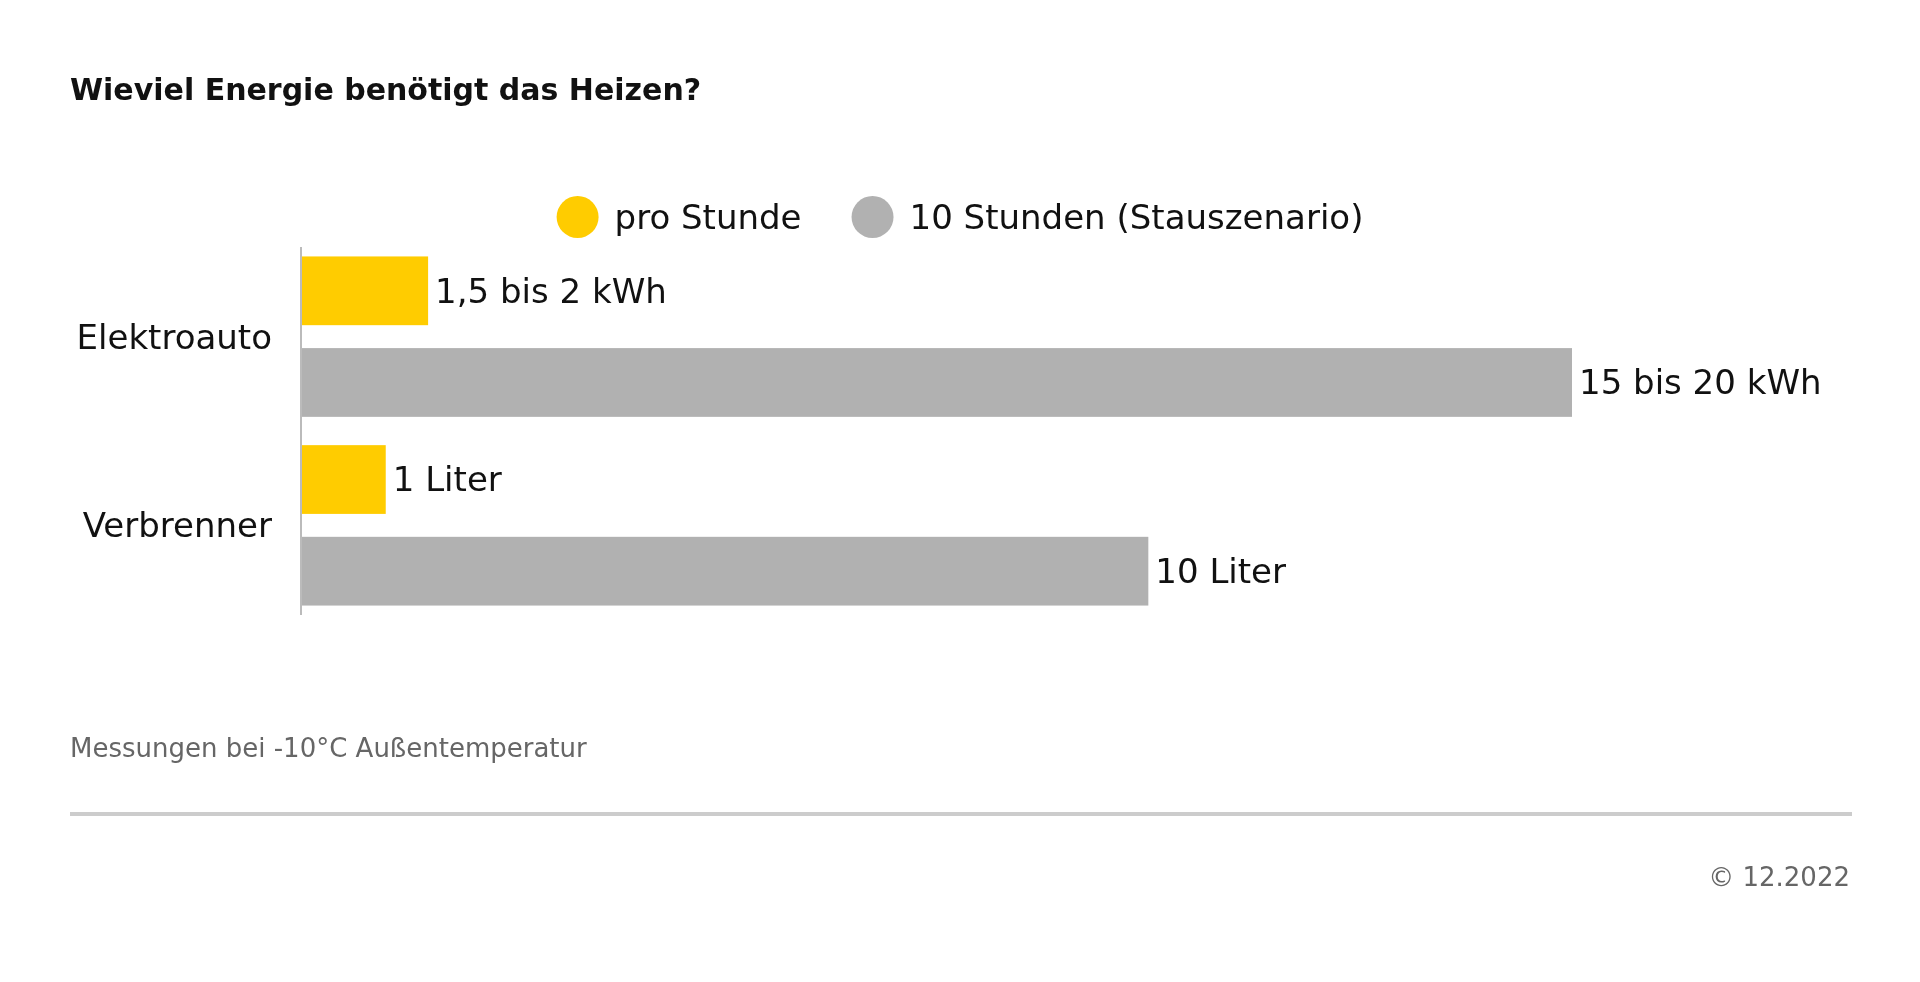 This screenshot has height=982, width=1920. Describe the element at coordinates (1136, 216) in the screenshot. I see `legend-label: 10 Stunden (Stauszenario)` at that location.